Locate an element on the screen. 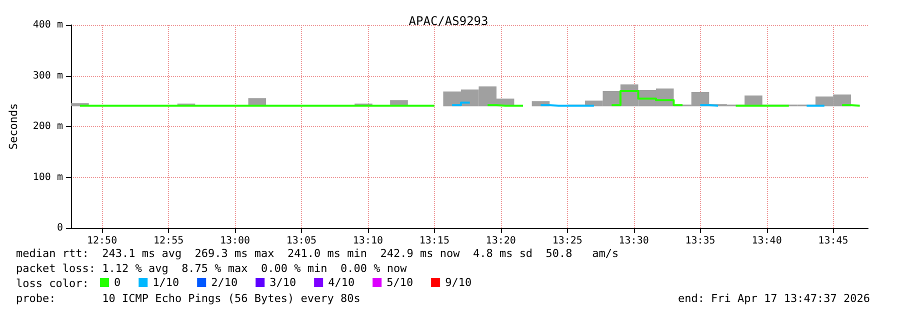  x-tick-label: 13:10 is located at coordinates (368, 241).